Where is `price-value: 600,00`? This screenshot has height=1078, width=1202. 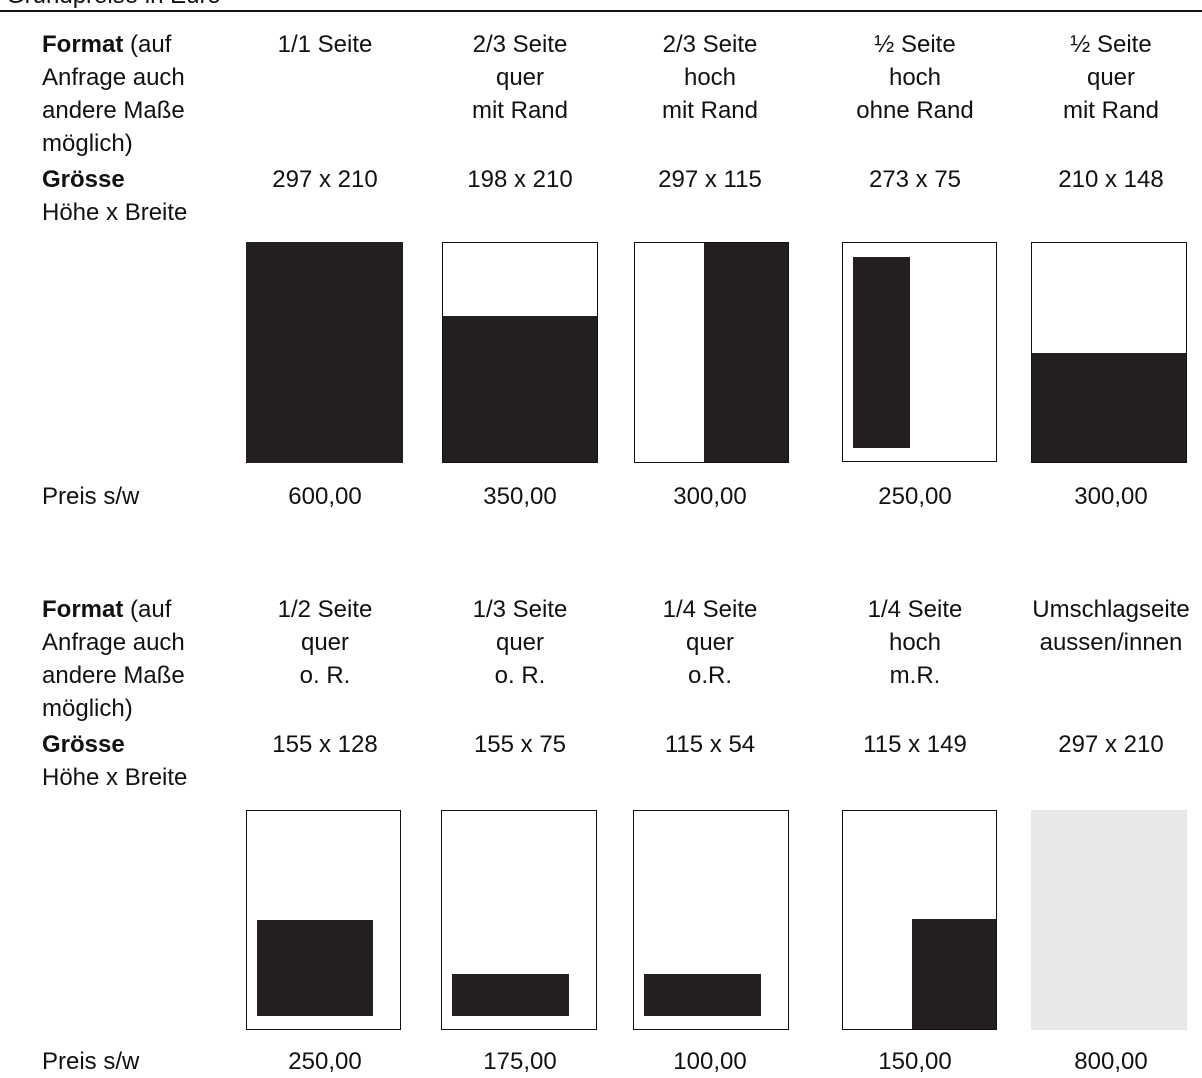
price-value: 600,00 is located at coordinates (325, 496).